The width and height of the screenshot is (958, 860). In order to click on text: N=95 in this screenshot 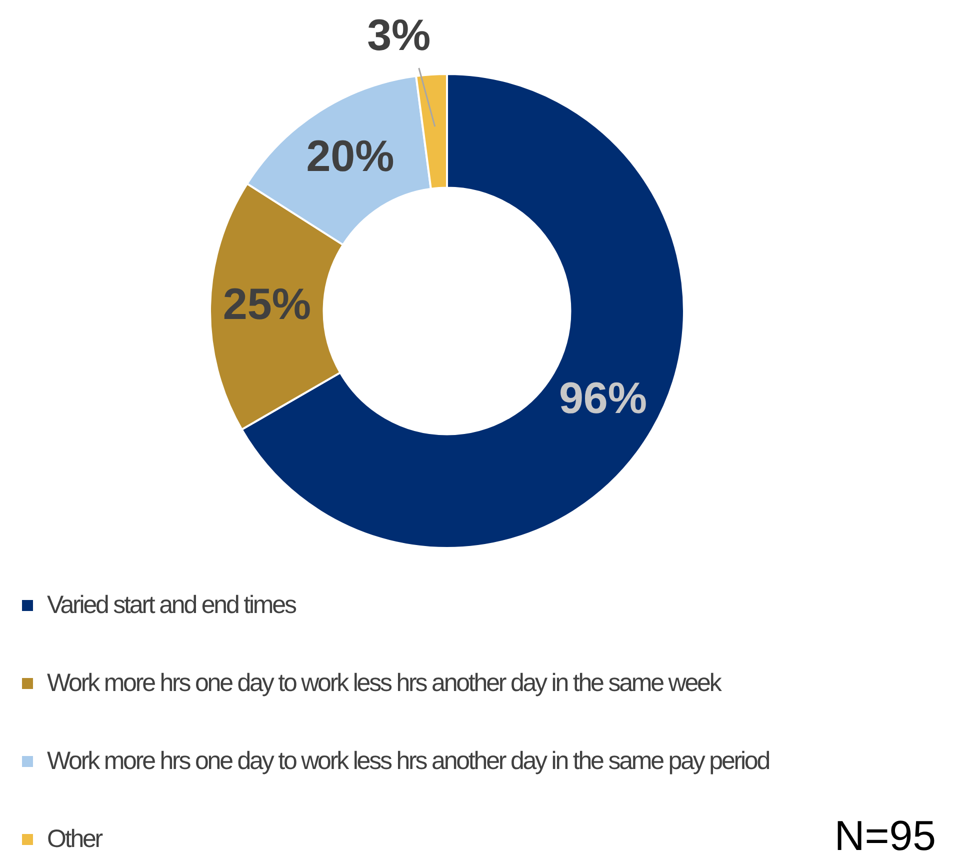, I will do `click(885, 836)`.